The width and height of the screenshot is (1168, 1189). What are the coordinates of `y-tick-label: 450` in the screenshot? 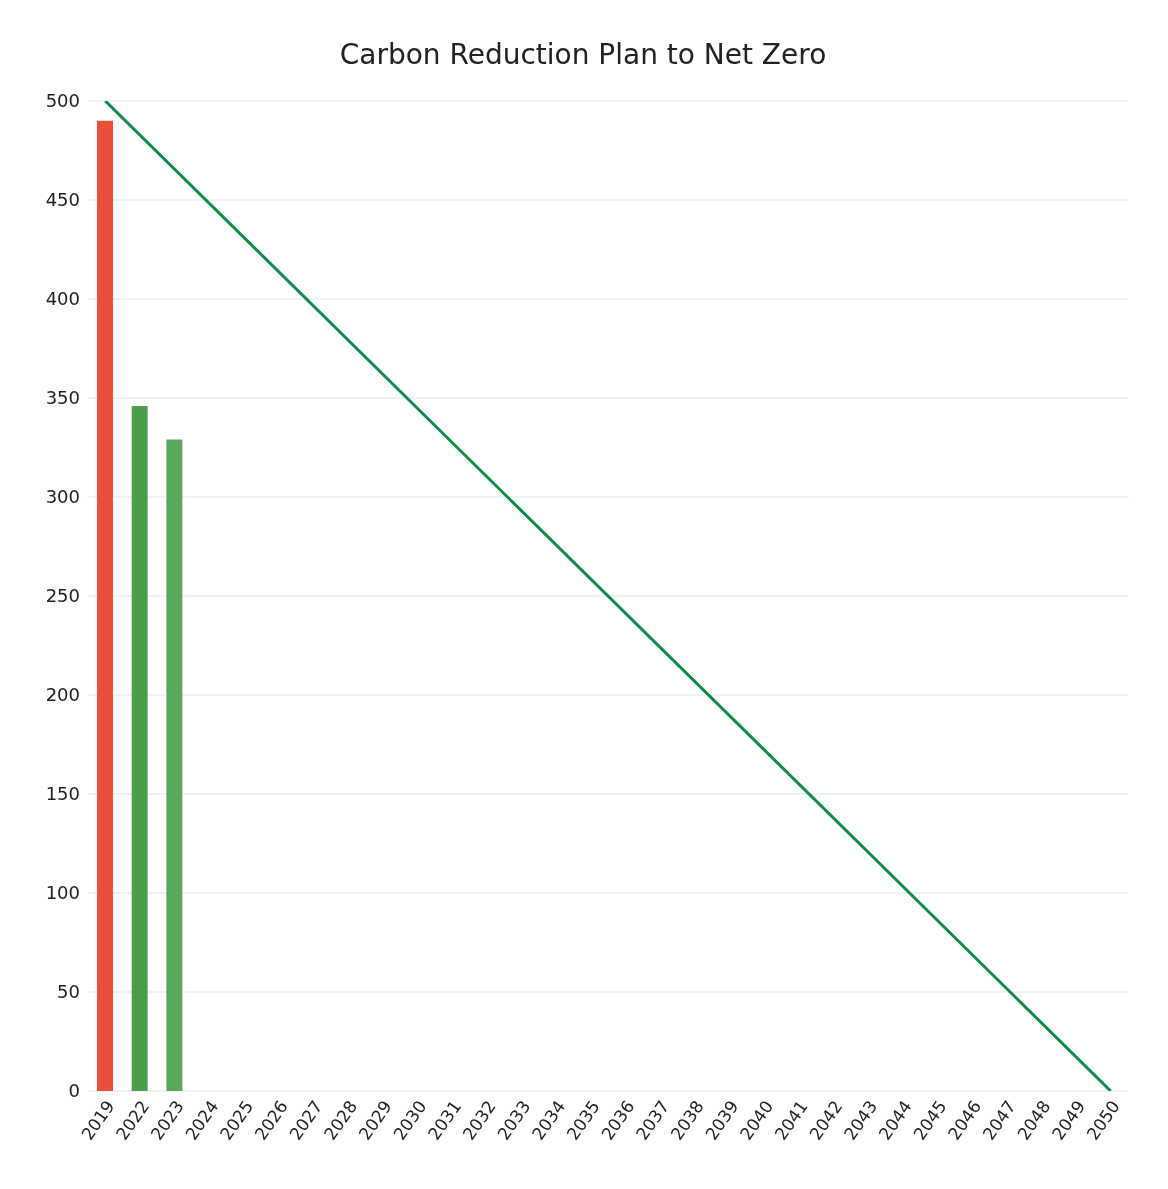 It's located at (62, 200).